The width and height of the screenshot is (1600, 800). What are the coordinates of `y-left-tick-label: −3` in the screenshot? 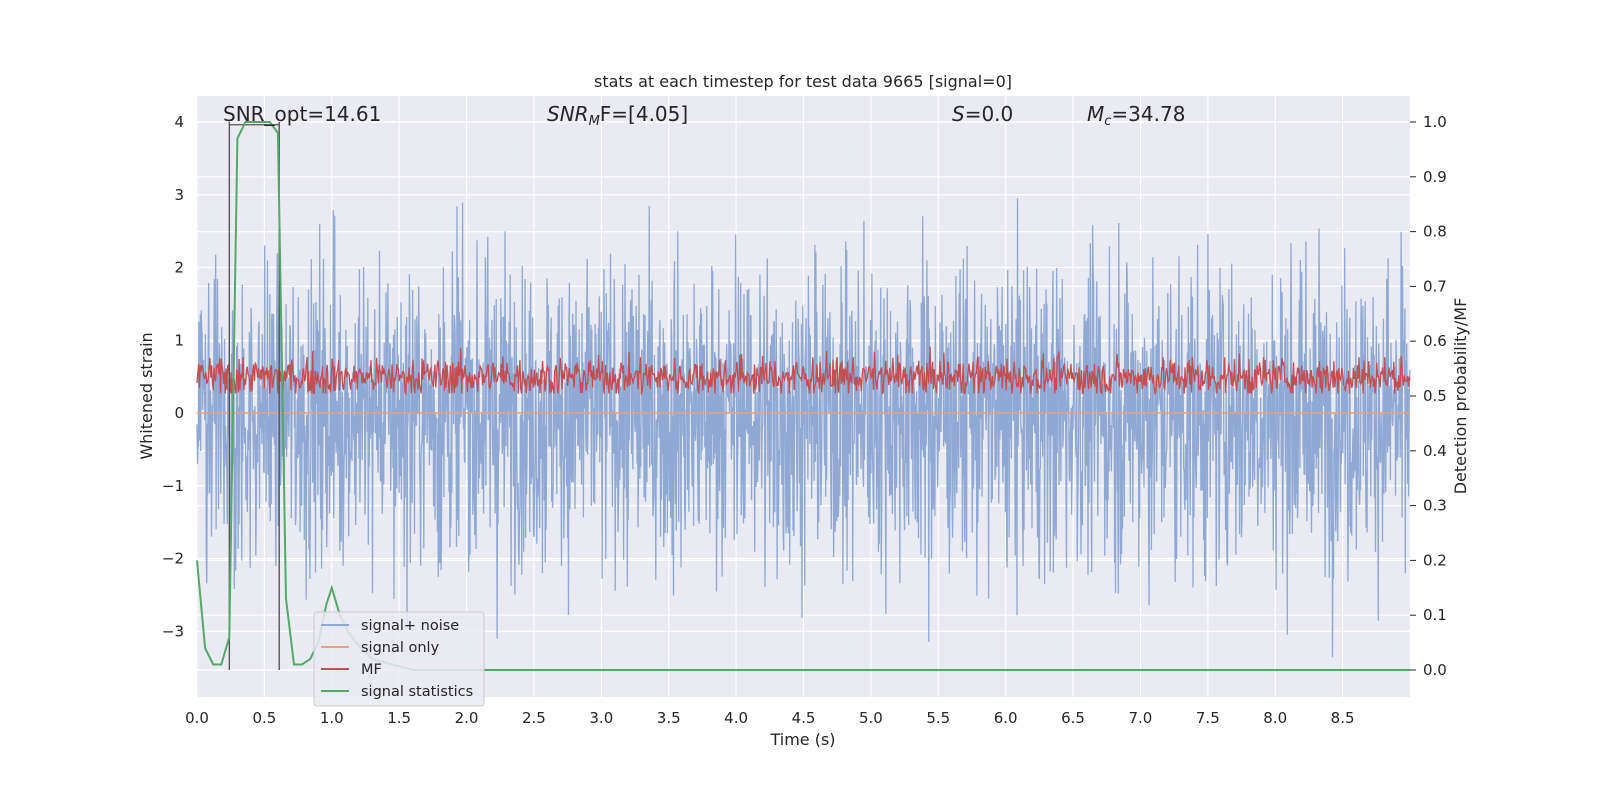 It's located at (173, 631).